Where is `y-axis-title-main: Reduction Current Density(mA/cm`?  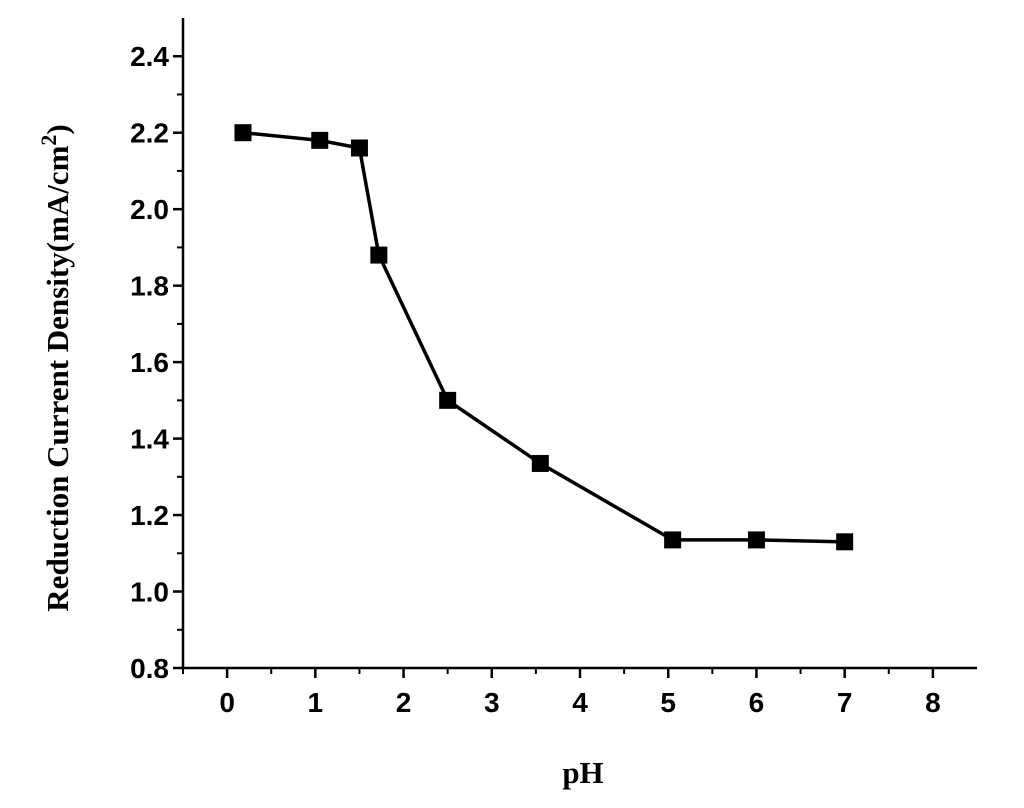
y-axis-title-main: Reduction Current Density(mA/cm is located at coordinates (57, 378).